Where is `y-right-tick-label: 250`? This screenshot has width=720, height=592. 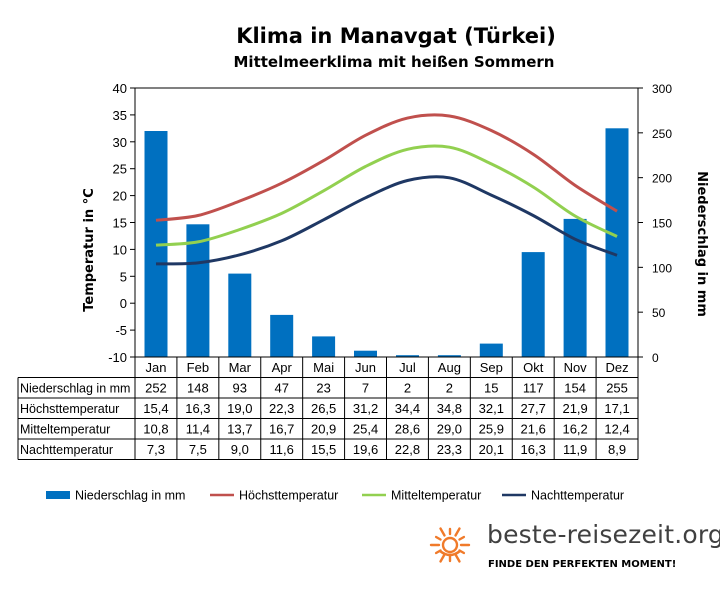
y-right-tick-label: 250 is located at coordinates (662, 134).